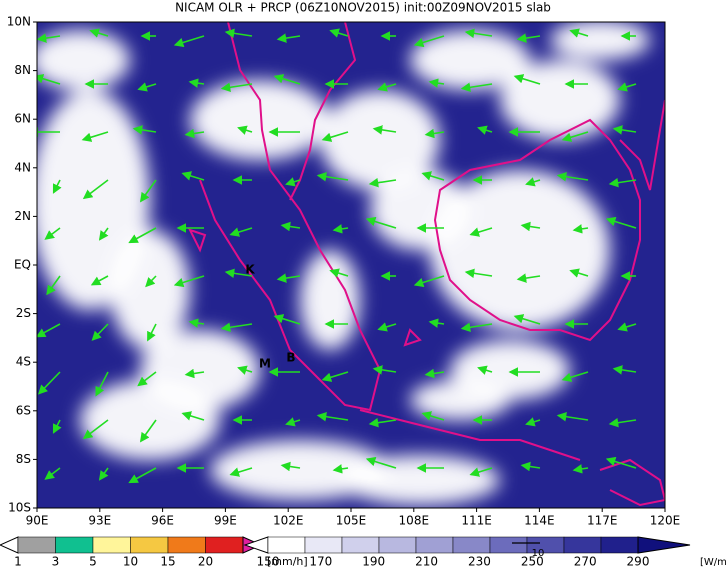  I want to click on y-tick-label: 10S, so click(19, 508).